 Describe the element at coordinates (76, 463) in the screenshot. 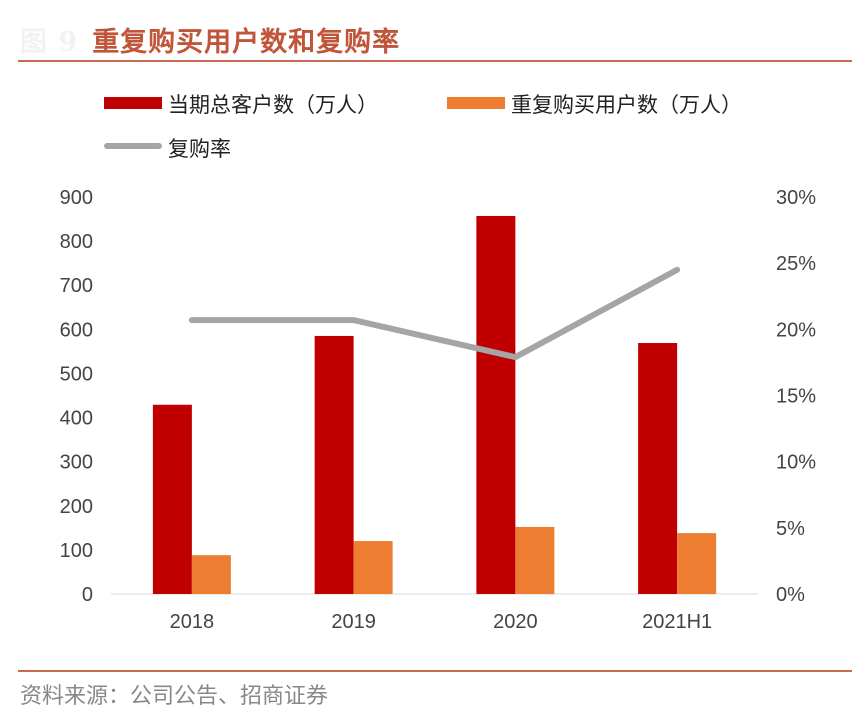

I see `y-tick-label: 300` at that location.